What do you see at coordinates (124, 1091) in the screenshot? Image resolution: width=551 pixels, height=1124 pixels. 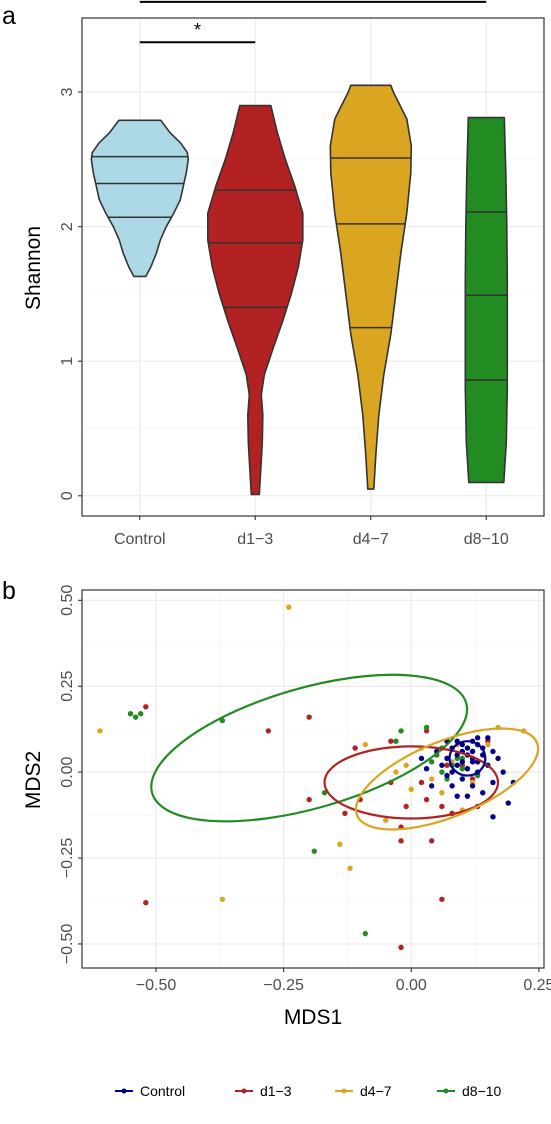 I see `legend-key-point-control` at bounding box center [124, 1091].